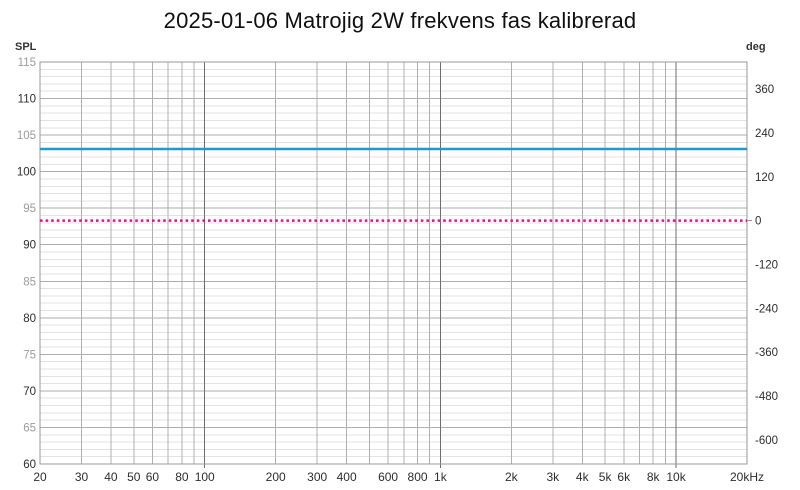  What do you see at coordinates (29, 282) in the screenshot?
I see `spl-tick-label: 85` at bounding box center [29, 282].